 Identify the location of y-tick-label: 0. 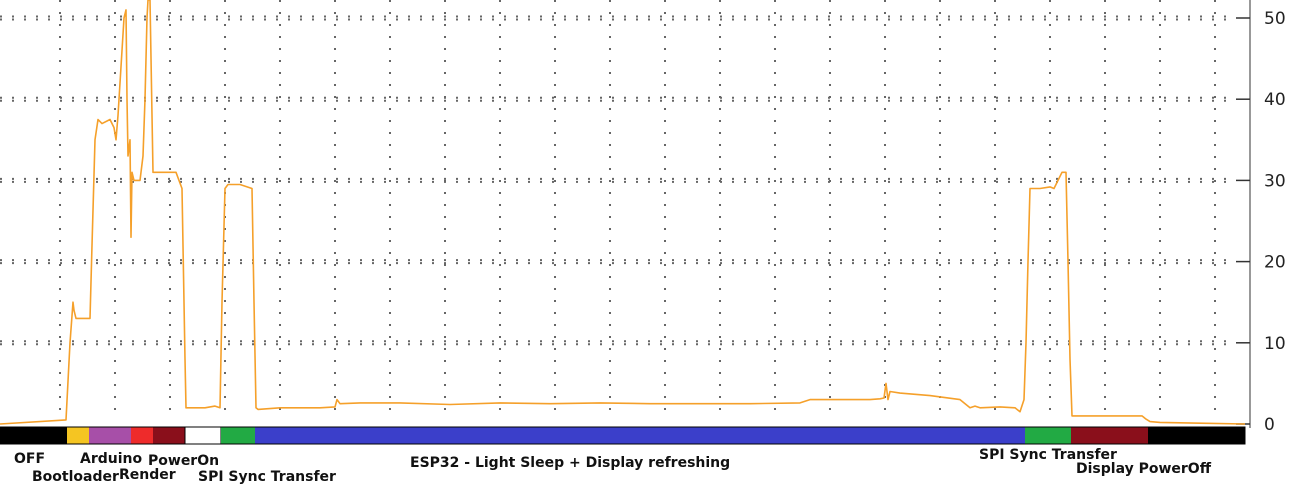
(1269, 425).